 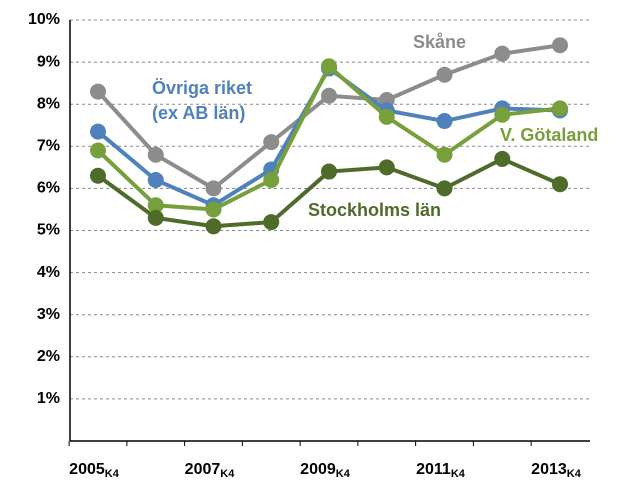 What do you see at coordinates (48, 398) in the screenshot?
I see `y-tick-label: 1%` at bounding box center [48, 398].